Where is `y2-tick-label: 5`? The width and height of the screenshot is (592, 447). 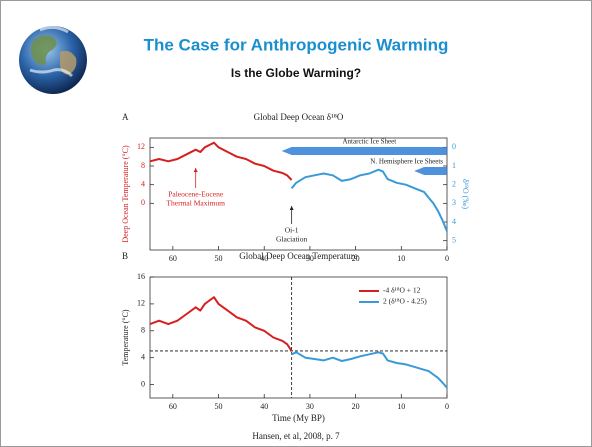
y2-tick-label: 5 is located at coordinates (454, 239).